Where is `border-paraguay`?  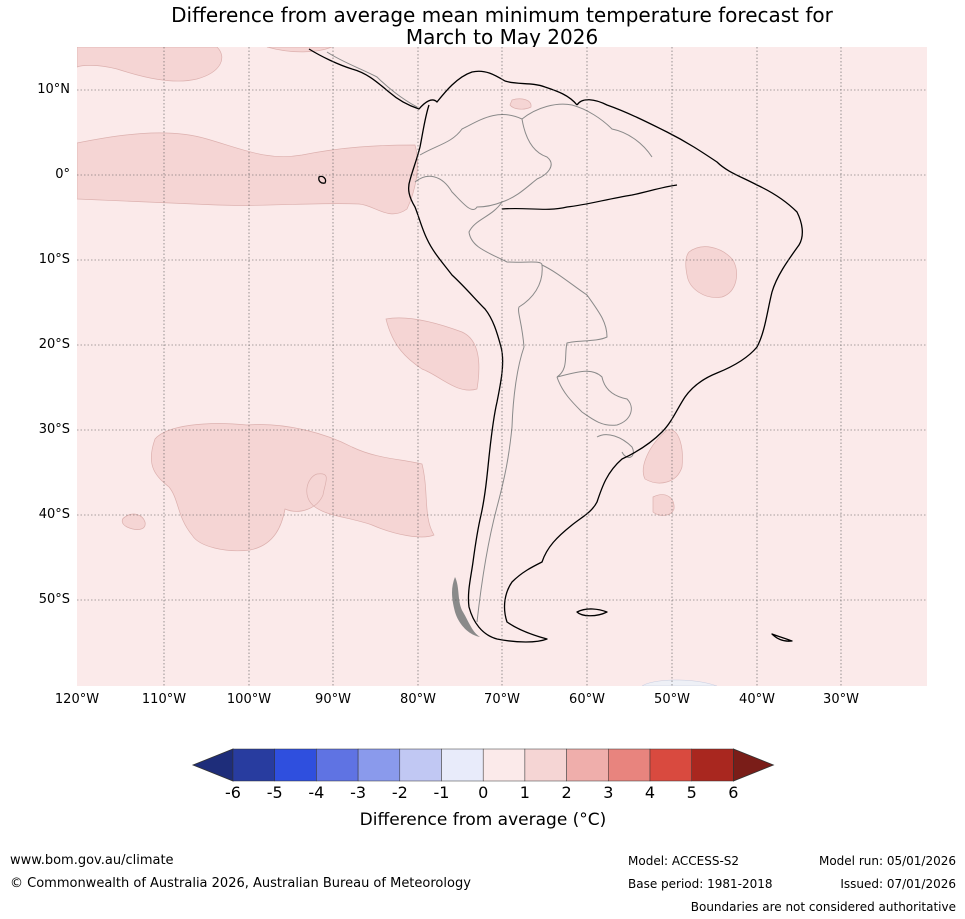 border-paraguay is located at coordinates (594, 398).